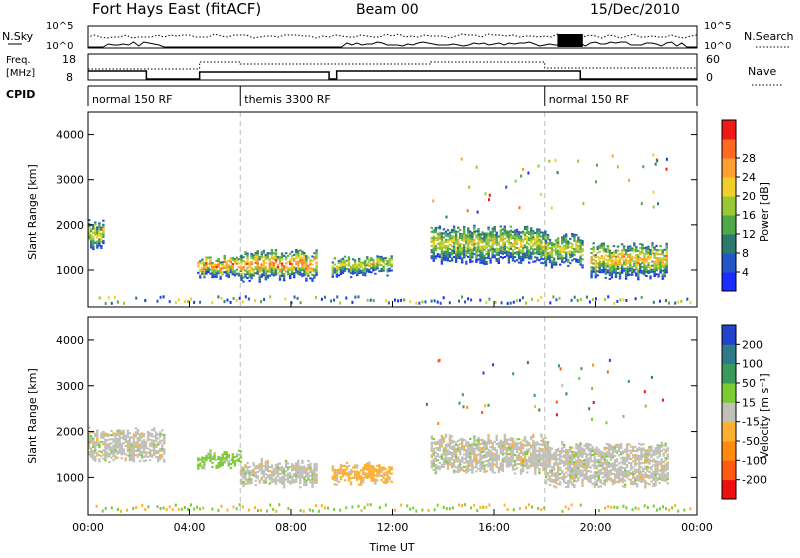 The height and width of the screenshot is (558, 800). Describe the element at coordinates (749, 177) in the screenshot. I see `colorbar-tick-label: 24` at that location.